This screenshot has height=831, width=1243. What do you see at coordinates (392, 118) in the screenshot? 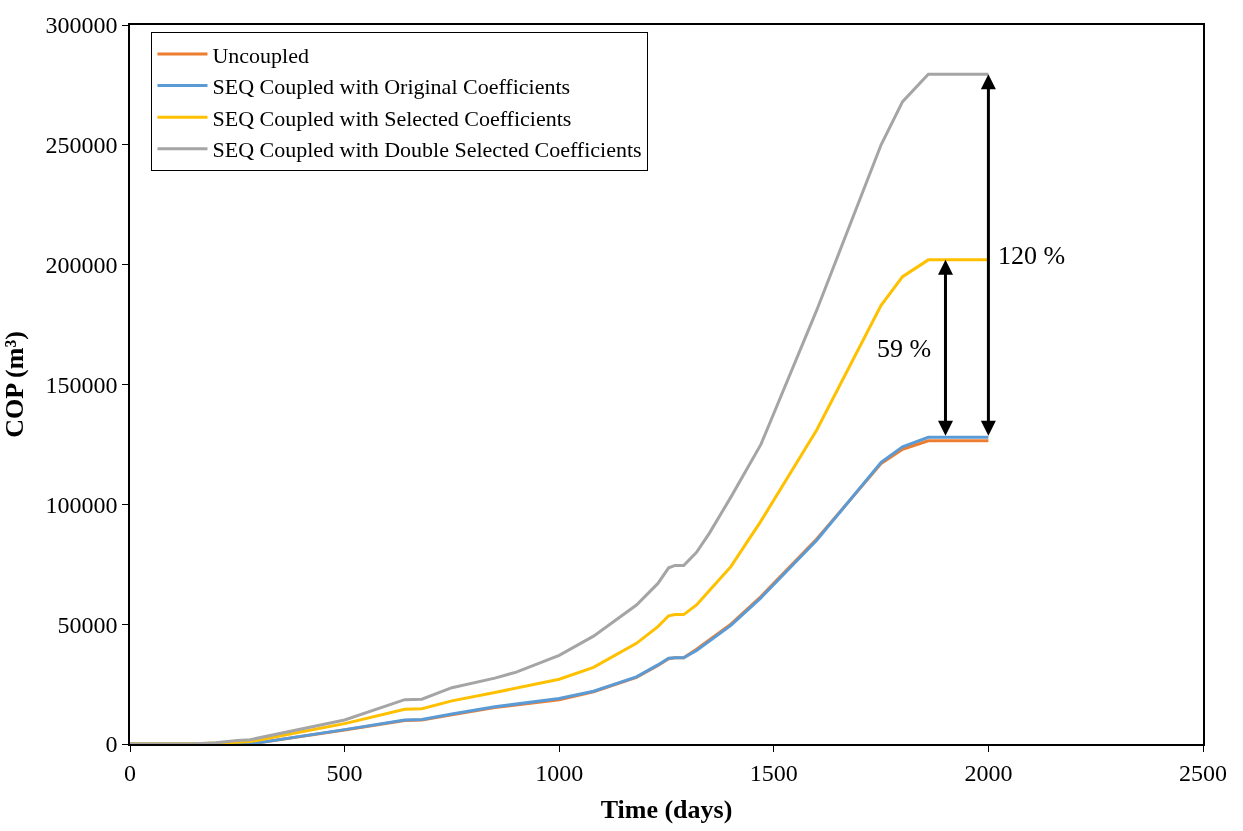
I see `legend-label: SEQ Coupled with Selected Coefficients` at bounding box center [392, 118].